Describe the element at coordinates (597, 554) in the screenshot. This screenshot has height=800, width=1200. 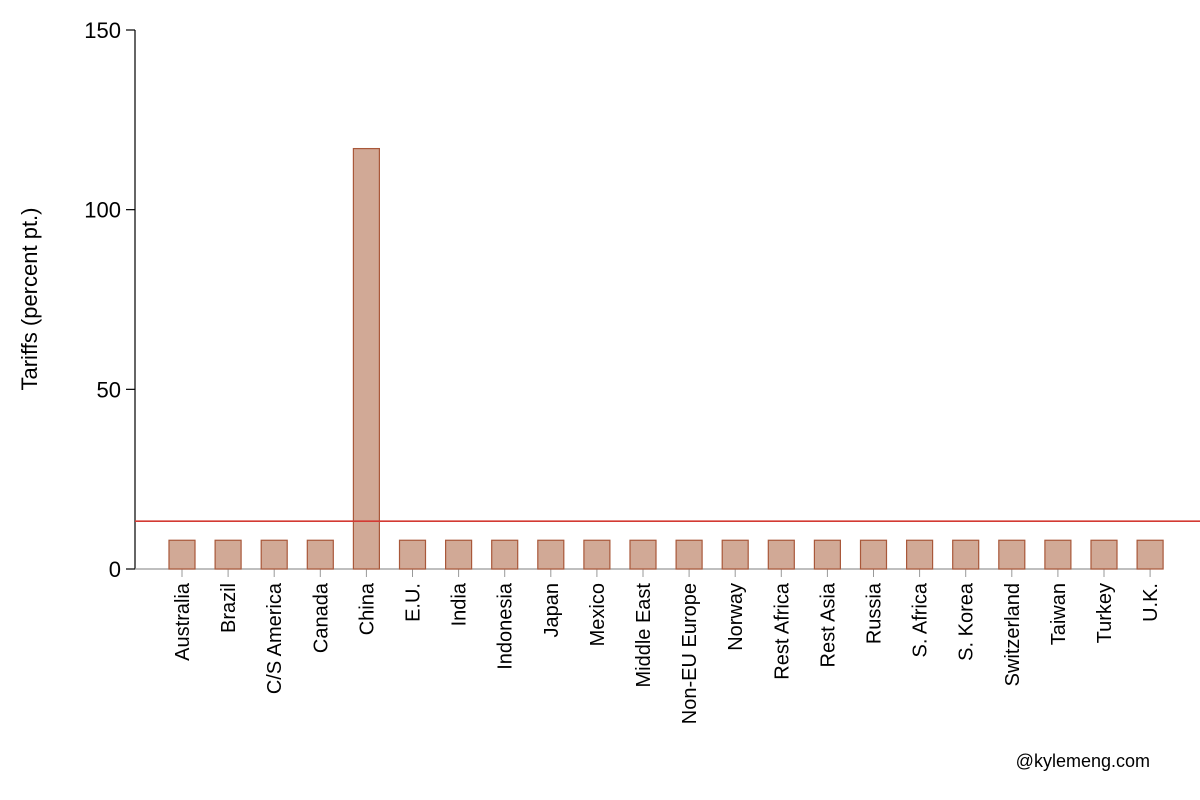
I see `bar-mexico` at that location.